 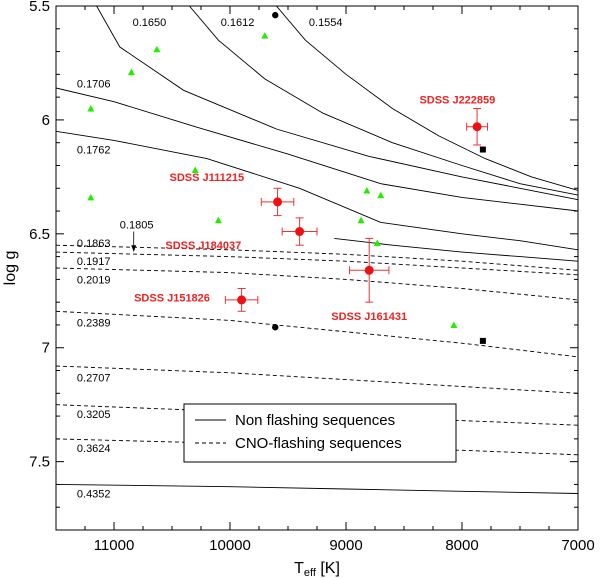 What do you see at coordinates (94, 244) in the screenshot?
I see `track-label-0.1863: 0.1863` at bounding box center [94, 244].